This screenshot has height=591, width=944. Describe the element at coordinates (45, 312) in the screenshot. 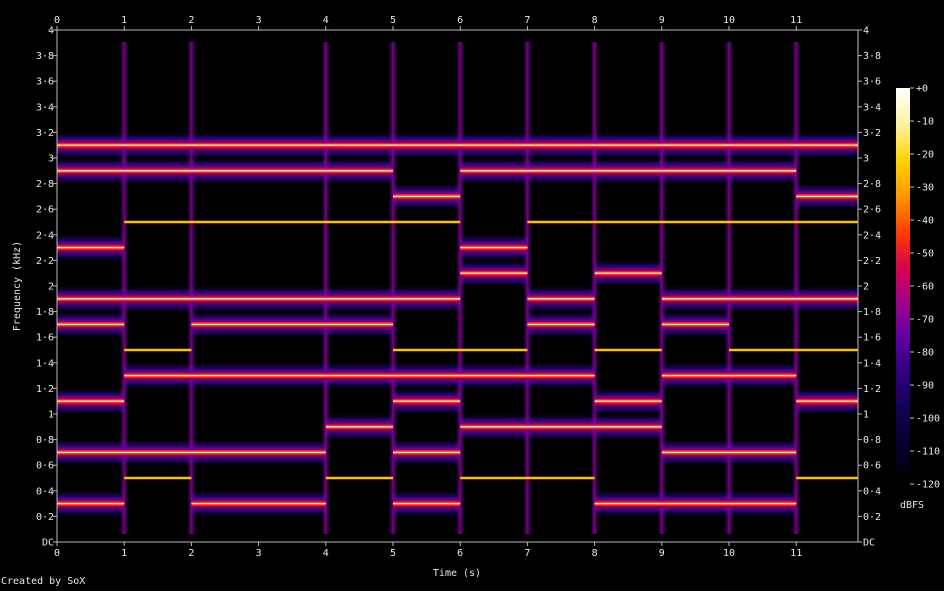

I see `y-tick-label: 1·8` at that location.